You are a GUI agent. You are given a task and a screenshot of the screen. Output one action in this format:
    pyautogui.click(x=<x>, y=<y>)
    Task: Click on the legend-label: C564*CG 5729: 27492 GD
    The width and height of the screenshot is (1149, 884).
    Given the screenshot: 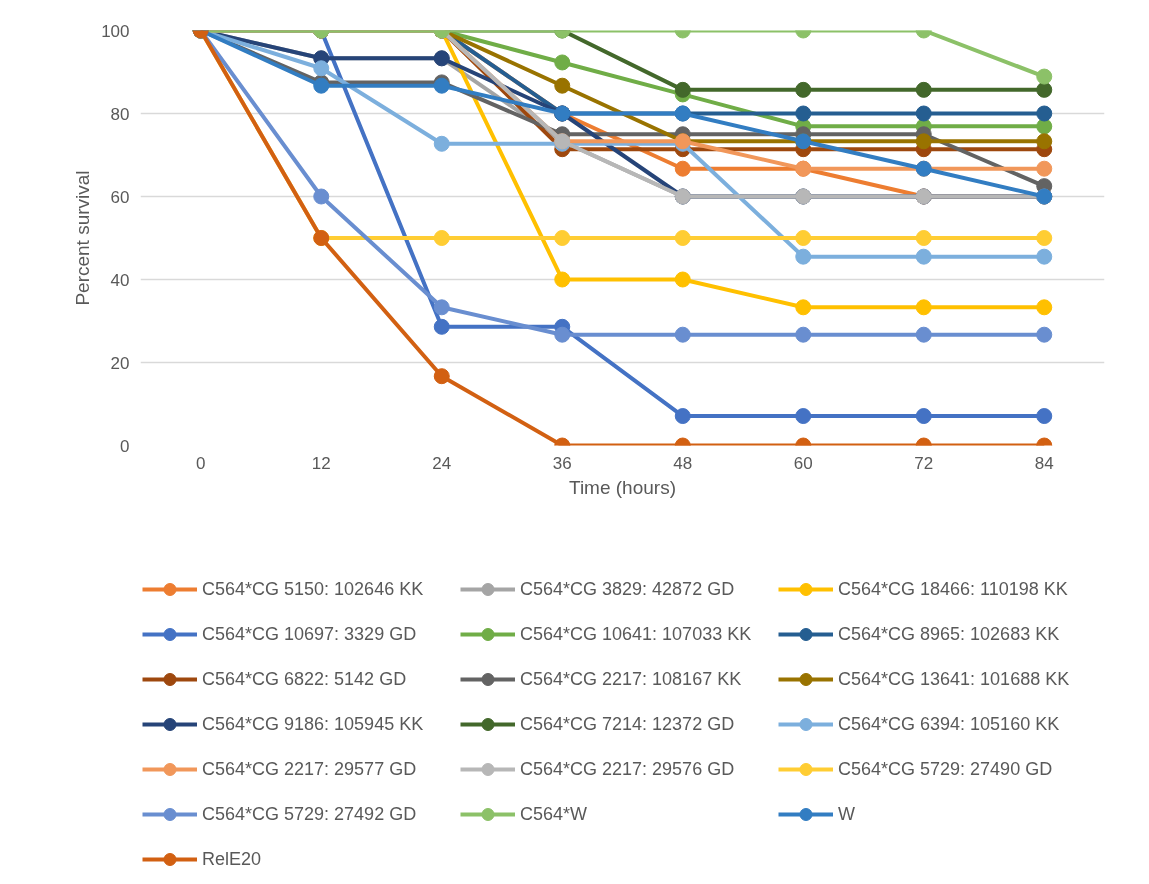 What is the action you would take?
    pyautogui.click(x=310, y=814)
    